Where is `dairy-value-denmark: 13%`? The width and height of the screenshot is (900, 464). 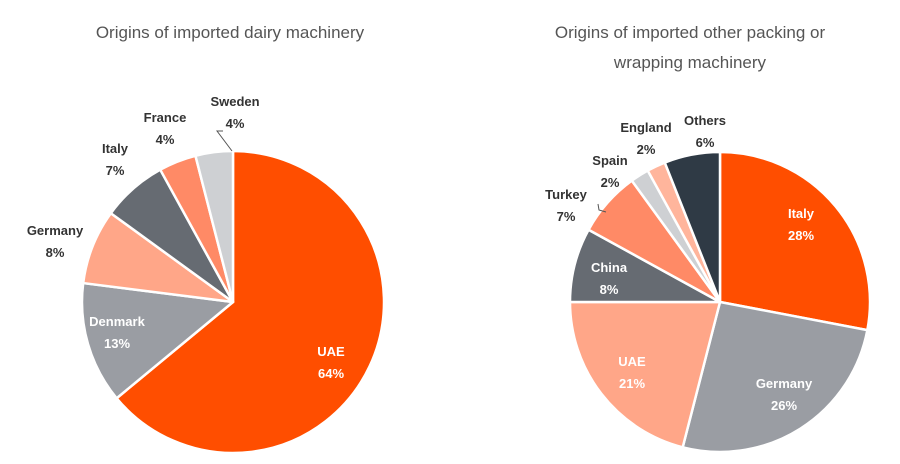
dairy-value-denmark: 13% is located at coordinates (117, 343).